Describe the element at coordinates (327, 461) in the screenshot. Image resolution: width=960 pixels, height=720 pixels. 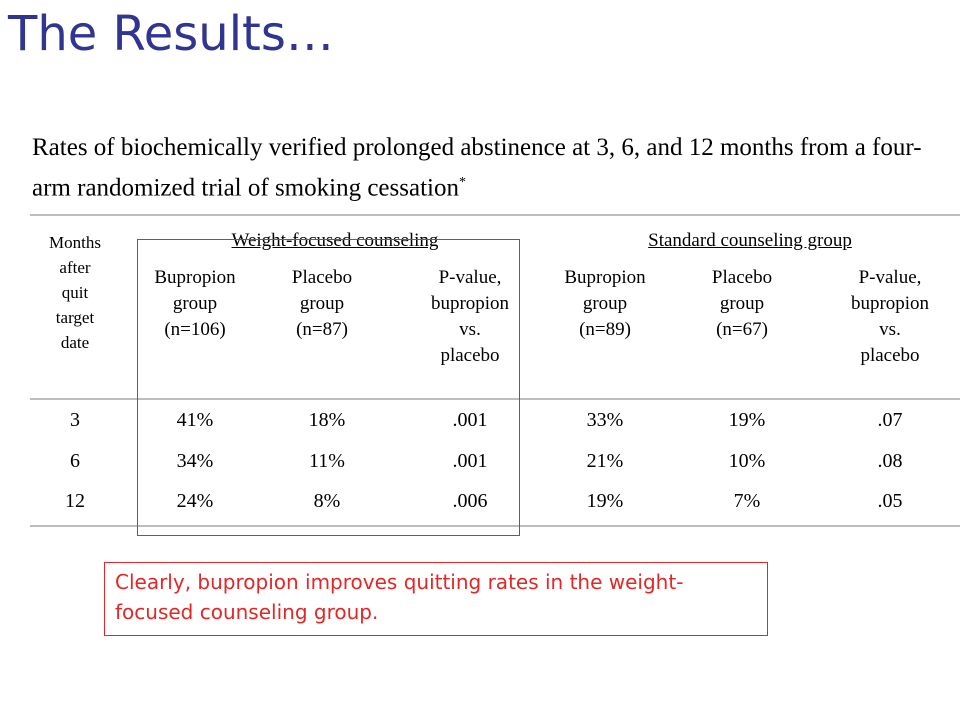
I see `table-cell: 11%` at that location.